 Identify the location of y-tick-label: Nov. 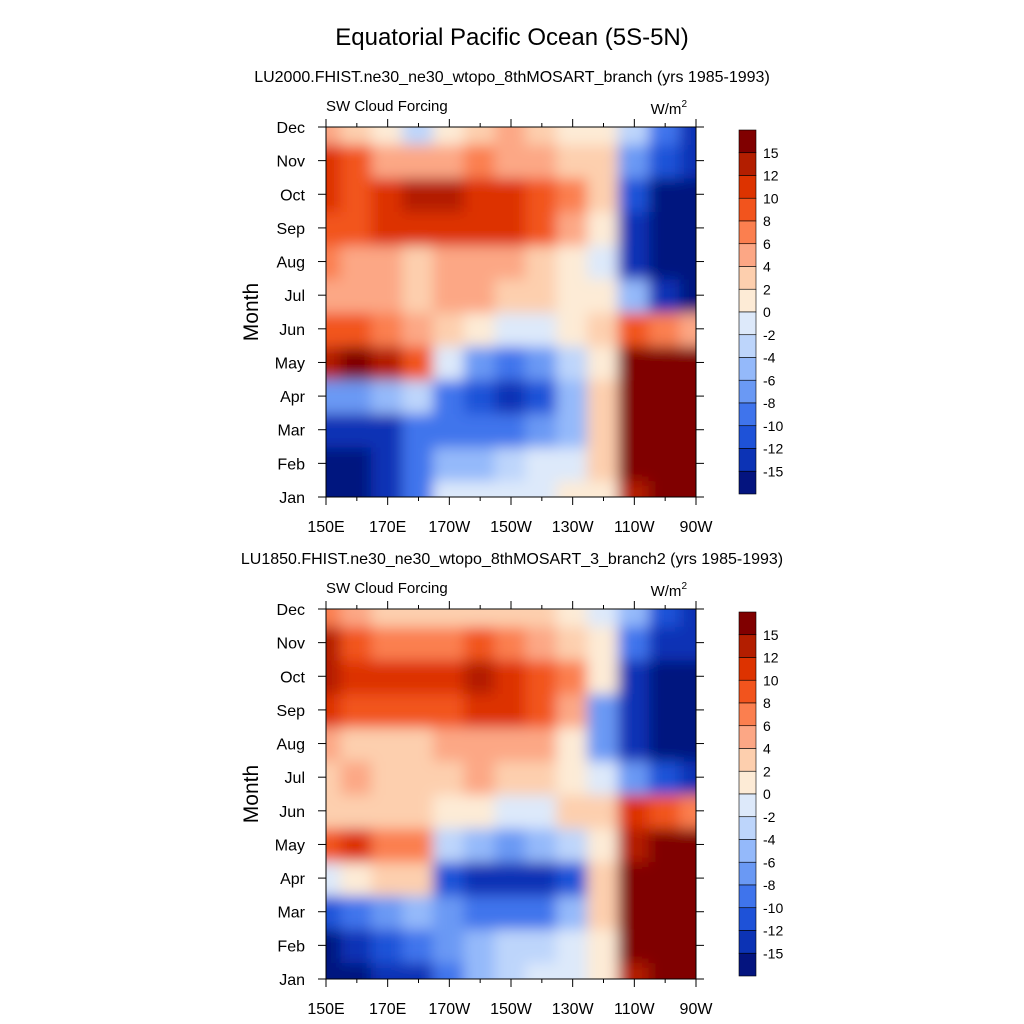
(291, 162).